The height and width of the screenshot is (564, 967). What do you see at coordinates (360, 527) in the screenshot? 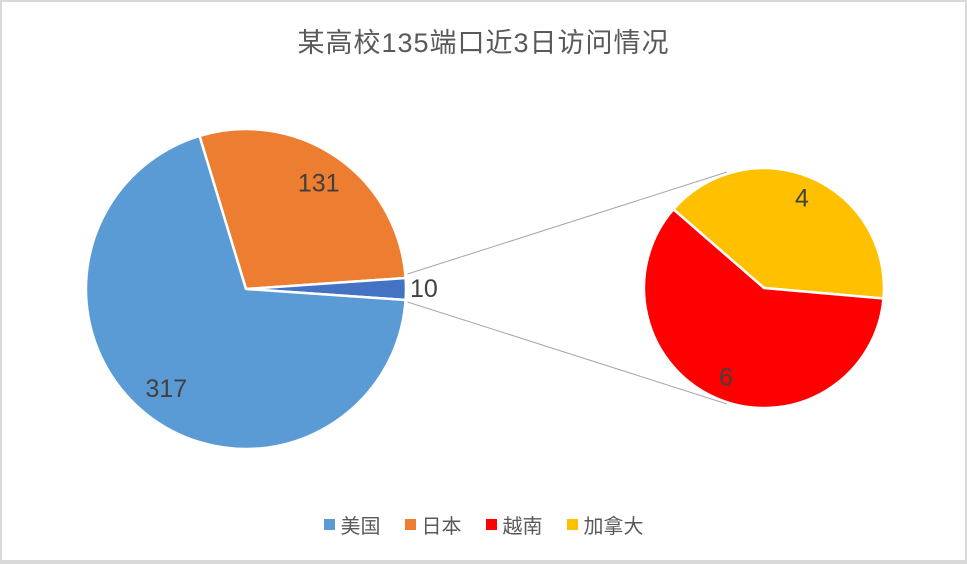
I see `legend-label-usa: 美国` at bounding box center [360, 527].